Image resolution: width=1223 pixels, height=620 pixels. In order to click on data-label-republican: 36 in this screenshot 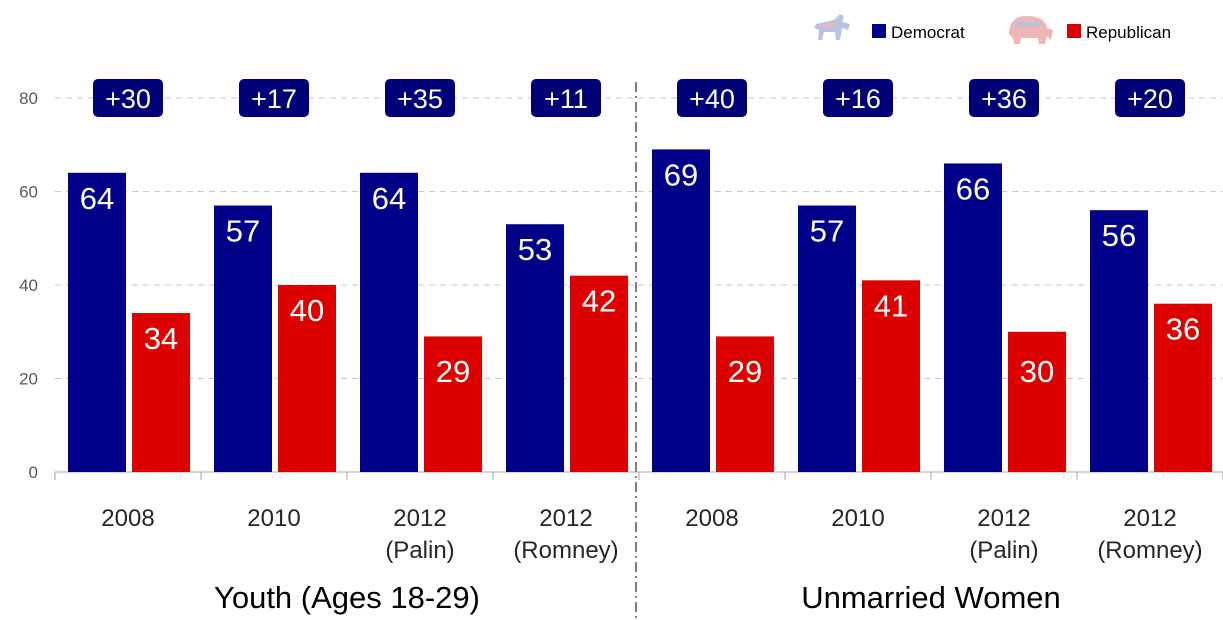, I will do `click(1183, 329)`.